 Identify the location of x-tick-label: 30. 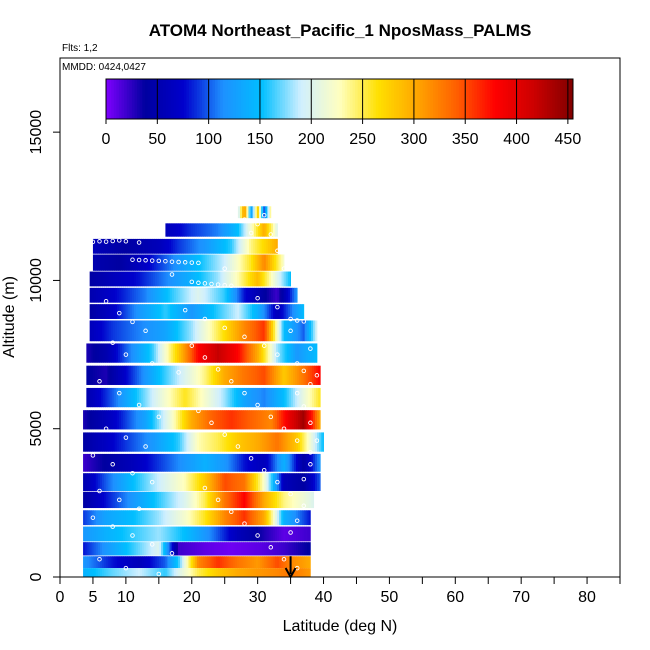
(258, 597).